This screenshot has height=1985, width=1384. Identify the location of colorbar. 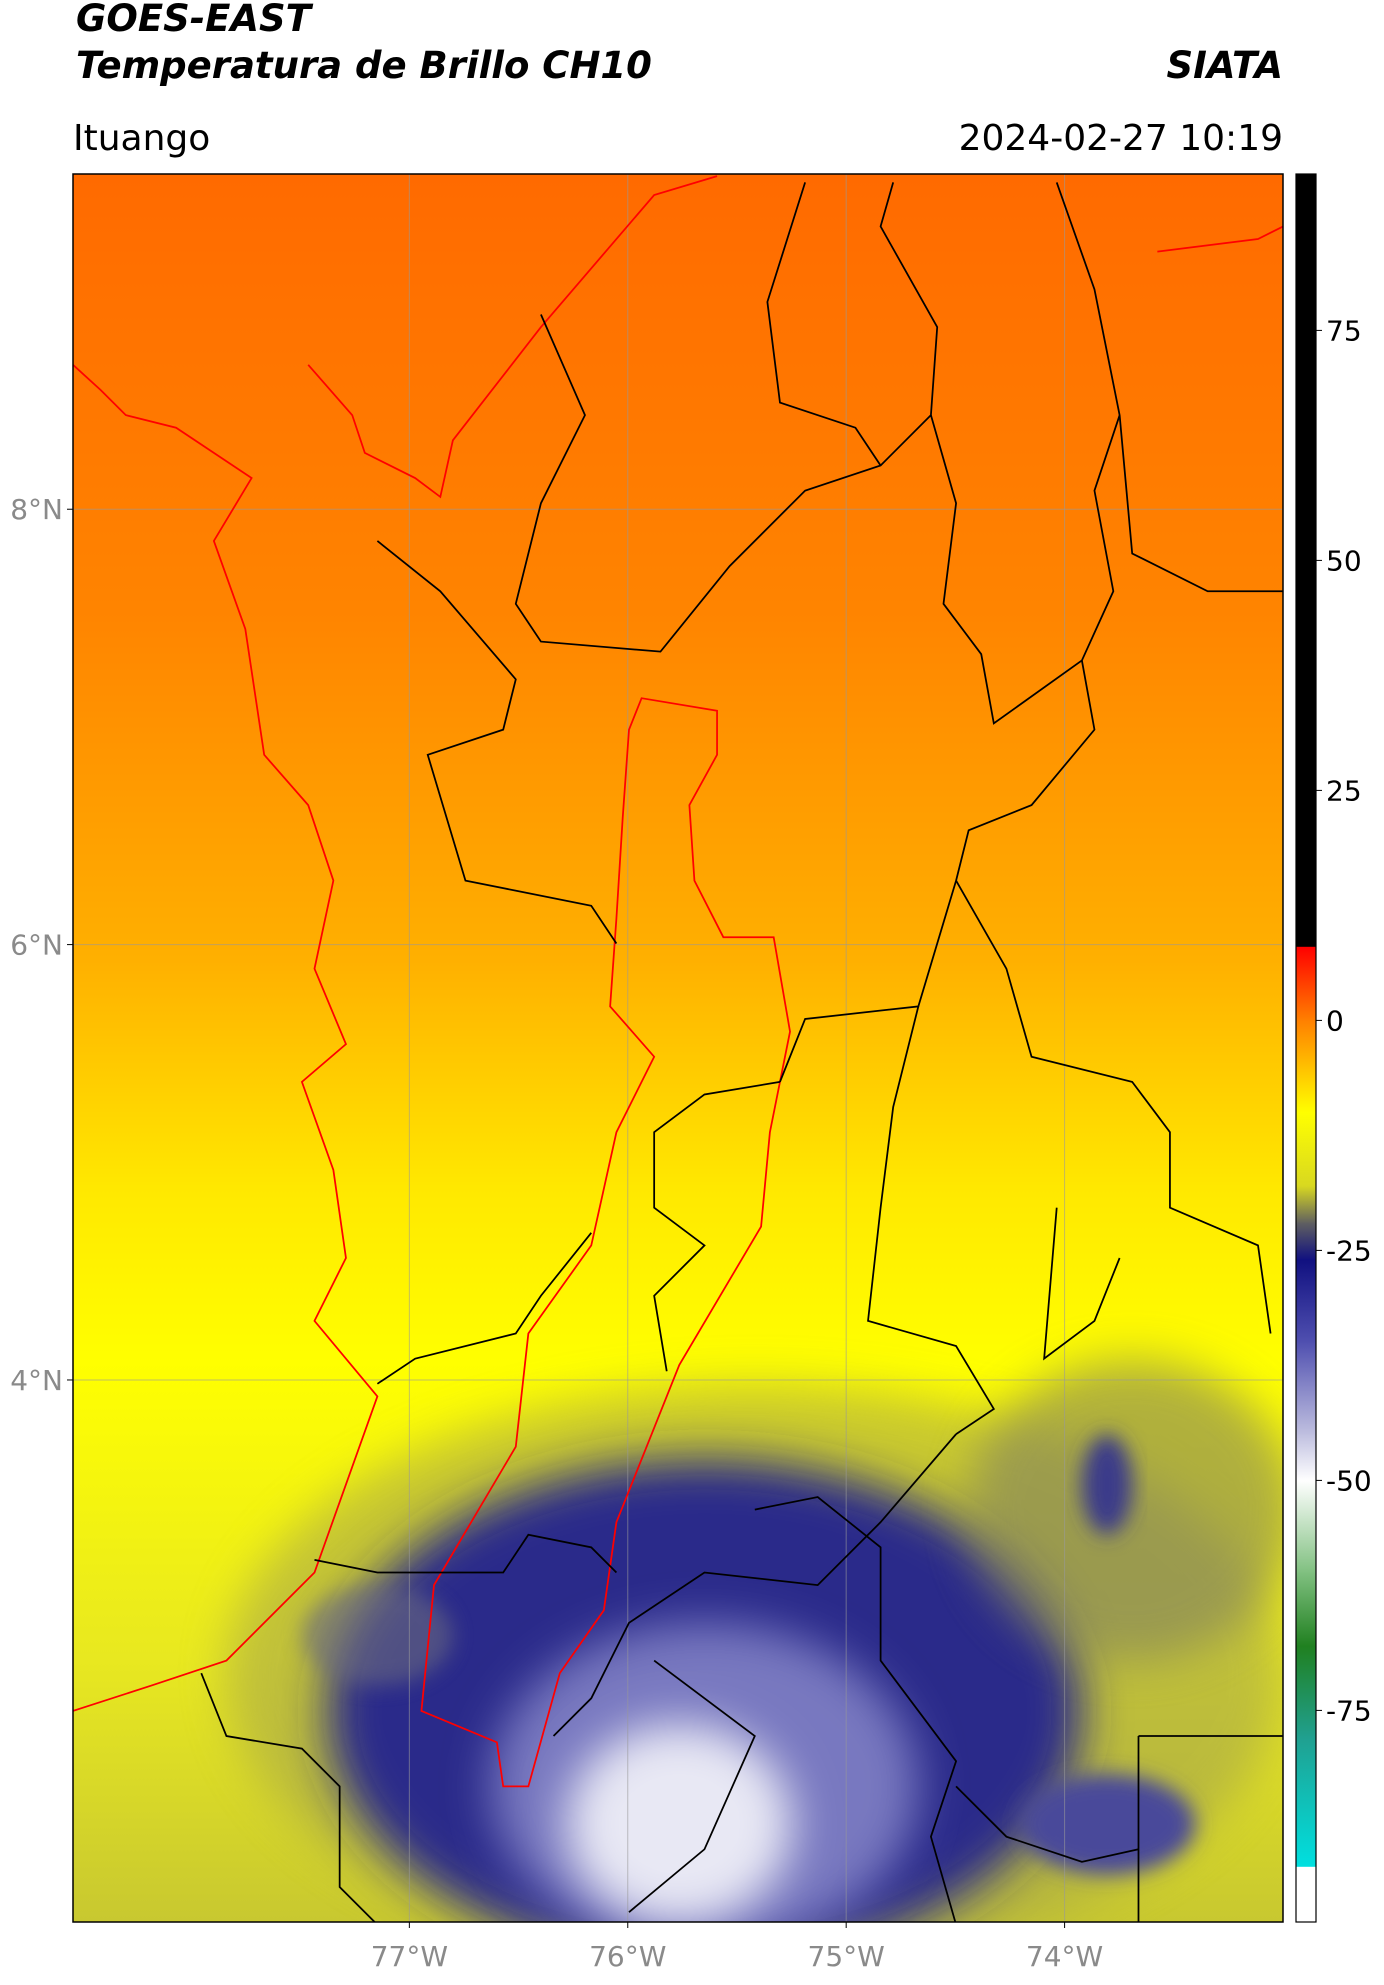
(1306, 1048).